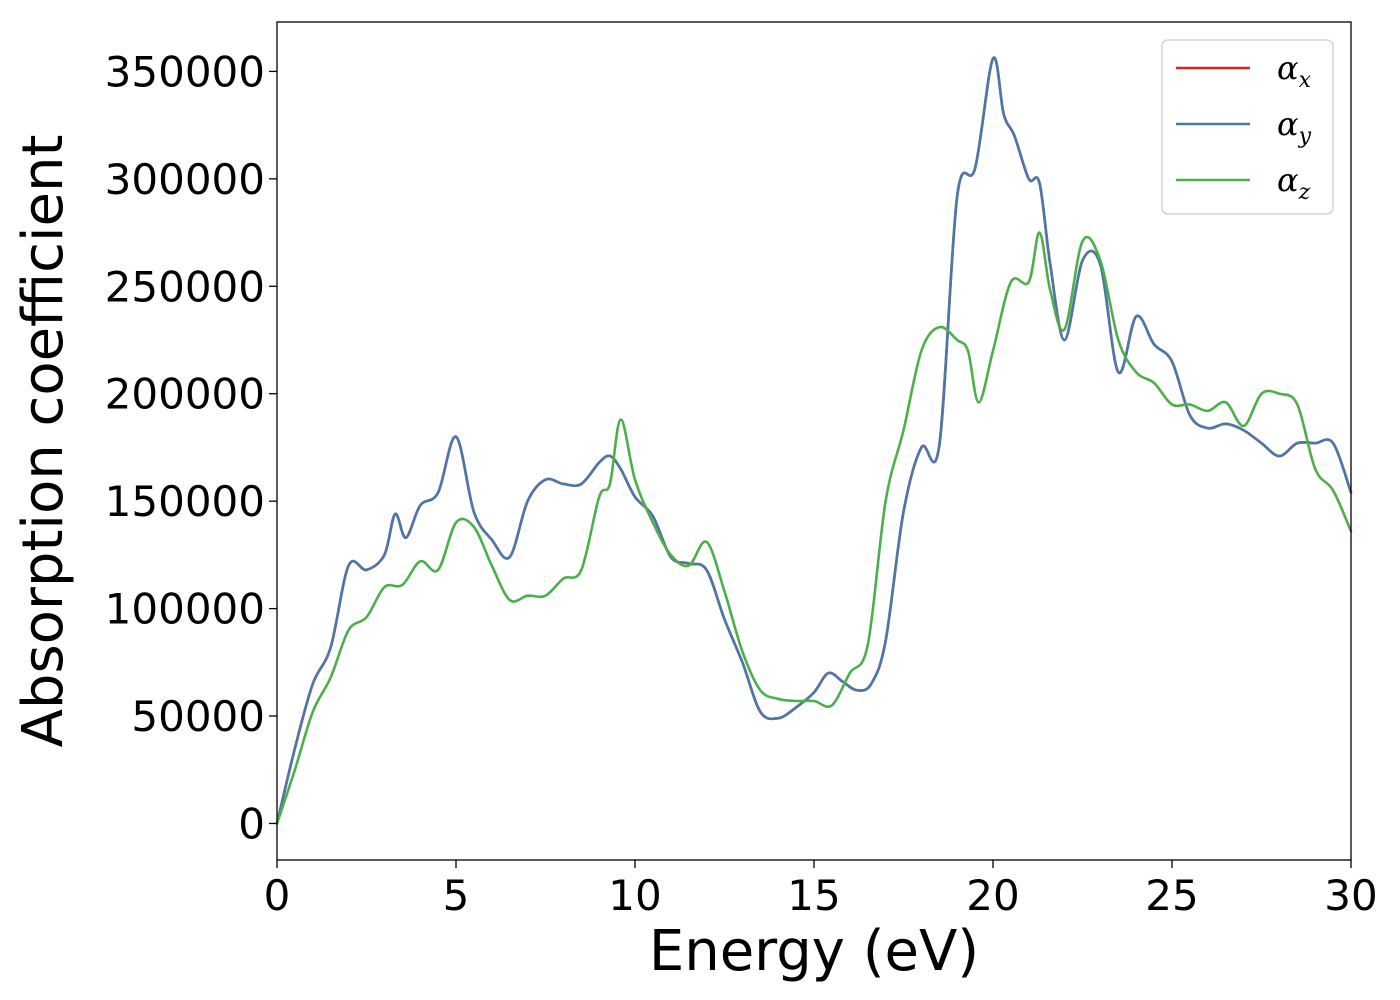  What do you see at coordinates (992, 895) in the screenshot?
I see `x-tick-label: 20` at bounding box center [992, 895].